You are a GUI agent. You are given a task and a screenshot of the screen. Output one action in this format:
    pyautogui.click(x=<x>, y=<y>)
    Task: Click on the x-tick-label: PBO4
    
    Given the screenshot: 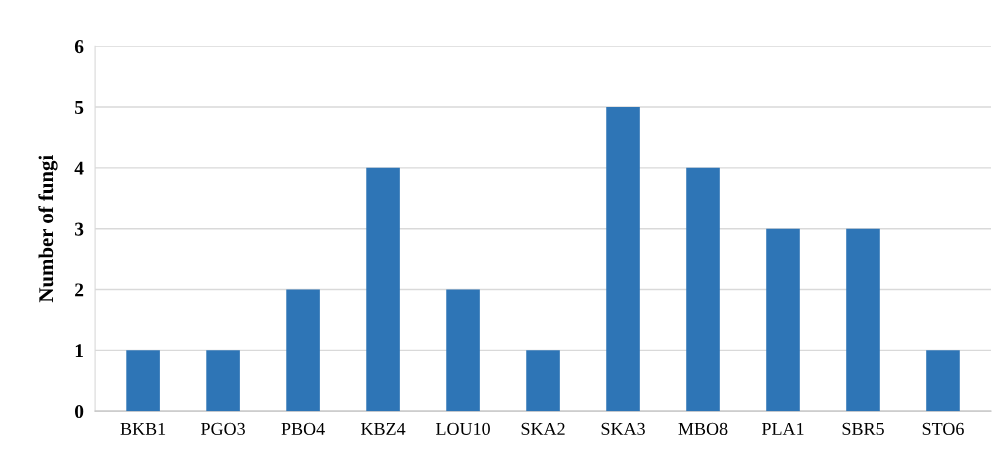 What is the action you would take?
    pyautogui.click(x=303, y=428)
    